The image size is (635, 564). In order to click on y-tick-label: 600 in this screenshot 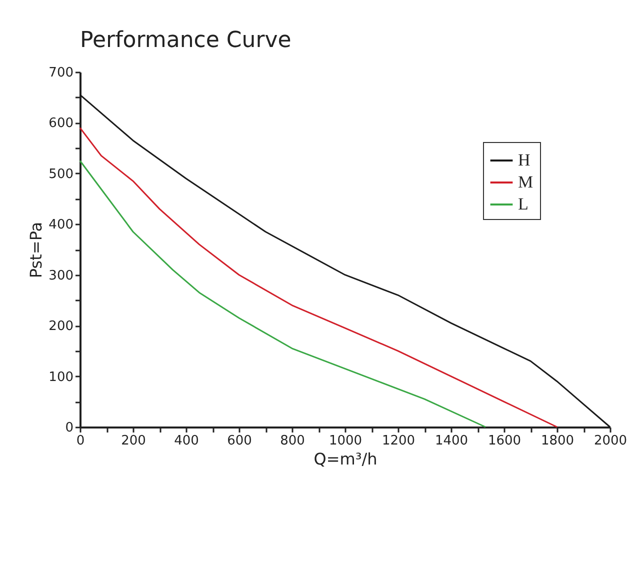, I will do `click(61, 124)`.